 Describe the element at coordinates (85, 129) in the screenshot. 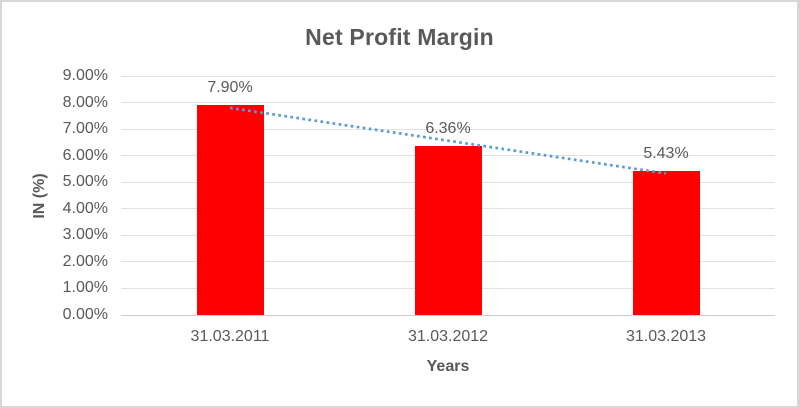

I see `y-axis-tick-label: 7.00%` at that location.